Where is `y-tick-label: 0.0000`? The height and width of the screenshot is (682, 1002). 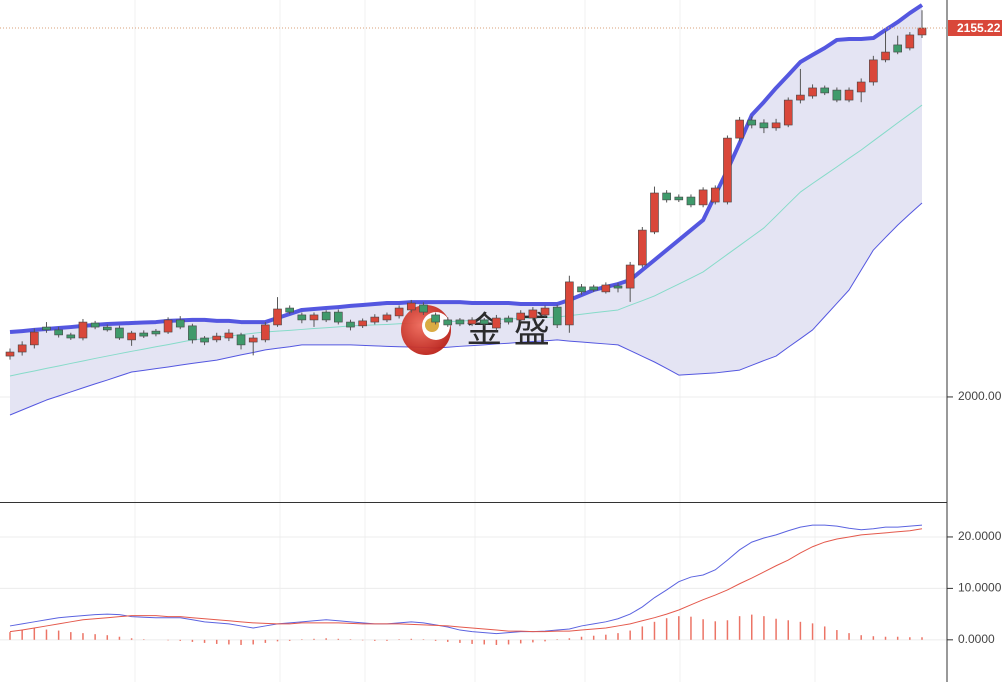
y-tick-label: 0.0000 is located at coordinates (976, 639).